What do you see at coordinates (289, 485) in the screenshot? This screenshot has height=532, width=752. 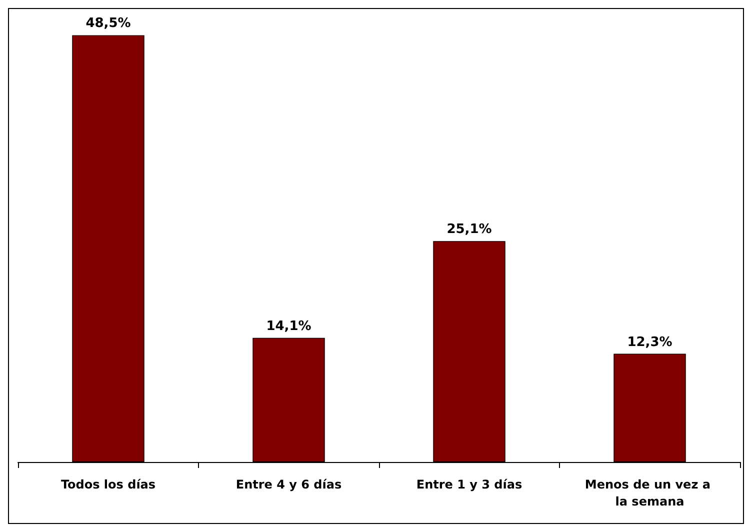 I see `x-tick-label: Entre 4 y 6 días` at bounding box center [289, 485].